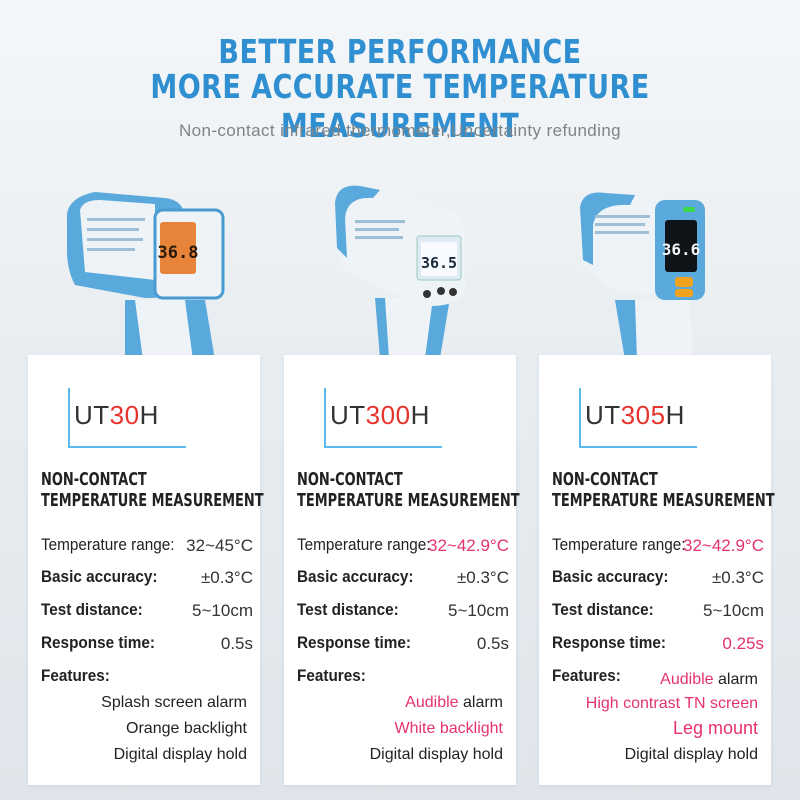 Image resolution: width=800 pixels, height=800 pixels. What do you see at coordinates (681, 249) in the screenshot?
I see `lcd-reading: 36.6` at bounding box center [681, 249].